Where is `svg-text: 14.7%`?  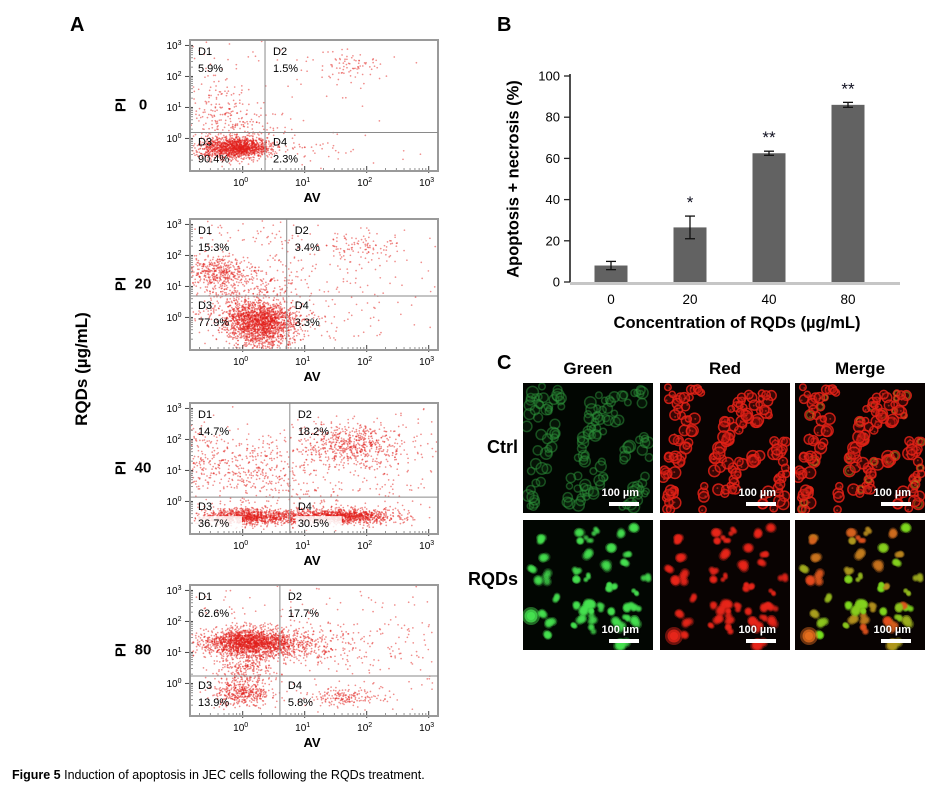
svg-text: 14.7% is located at coordinates (213, 432).